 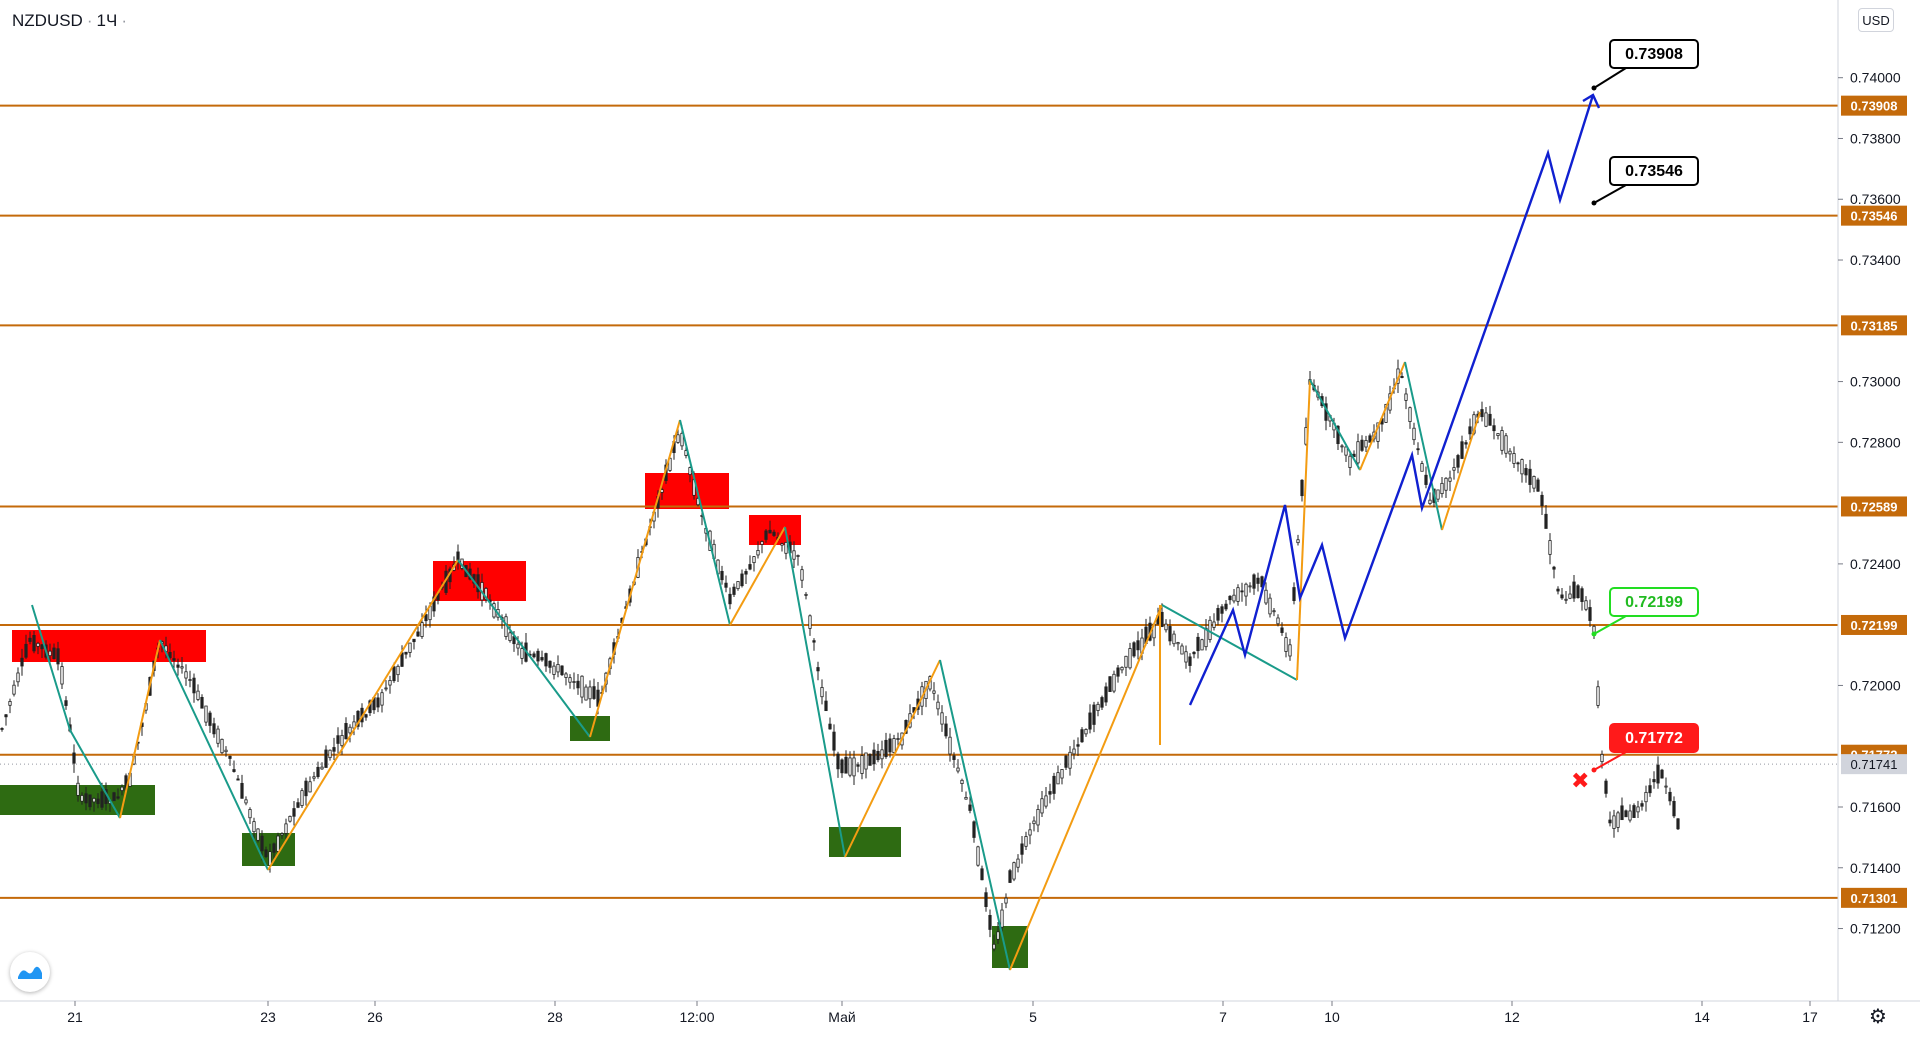 I want to click on symbol-header: NZDUSD · 1Ч ·, so click(x=69, y=20).